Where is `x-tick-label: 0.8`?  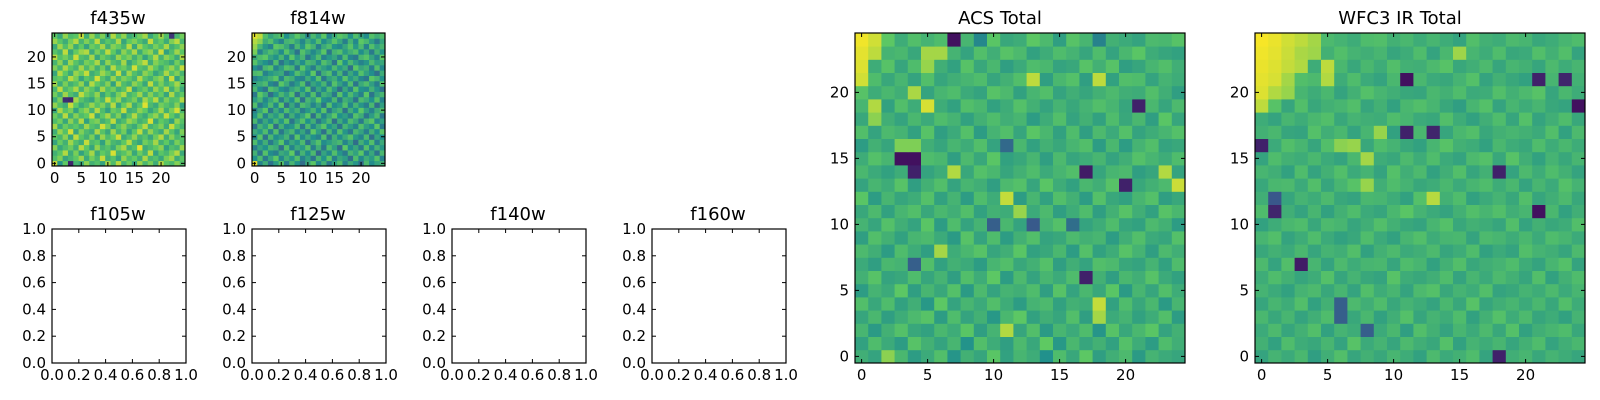 x-tick-label: 0.8 is located at coordinates (559, 375).